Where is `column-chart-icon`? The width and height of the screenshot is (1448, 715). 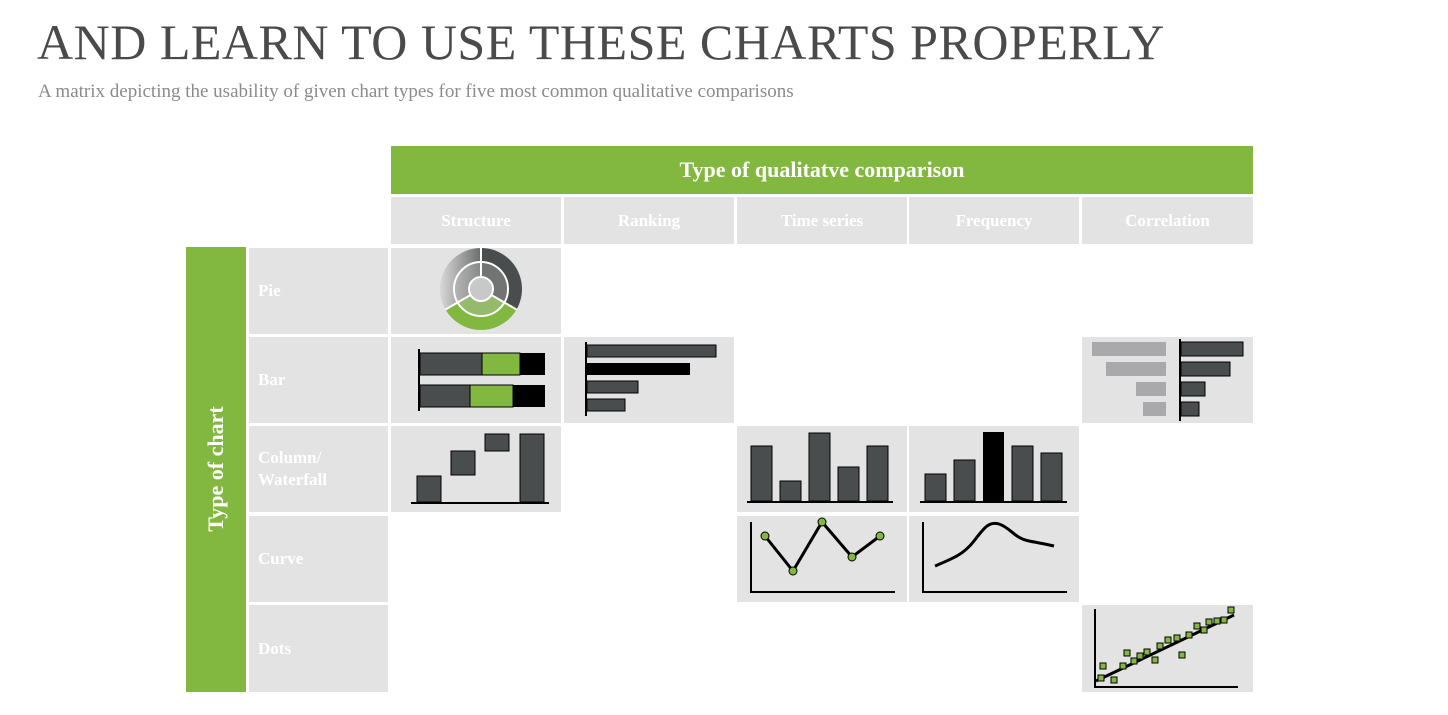
column-chart-icon is located at coordinates (820, 467).